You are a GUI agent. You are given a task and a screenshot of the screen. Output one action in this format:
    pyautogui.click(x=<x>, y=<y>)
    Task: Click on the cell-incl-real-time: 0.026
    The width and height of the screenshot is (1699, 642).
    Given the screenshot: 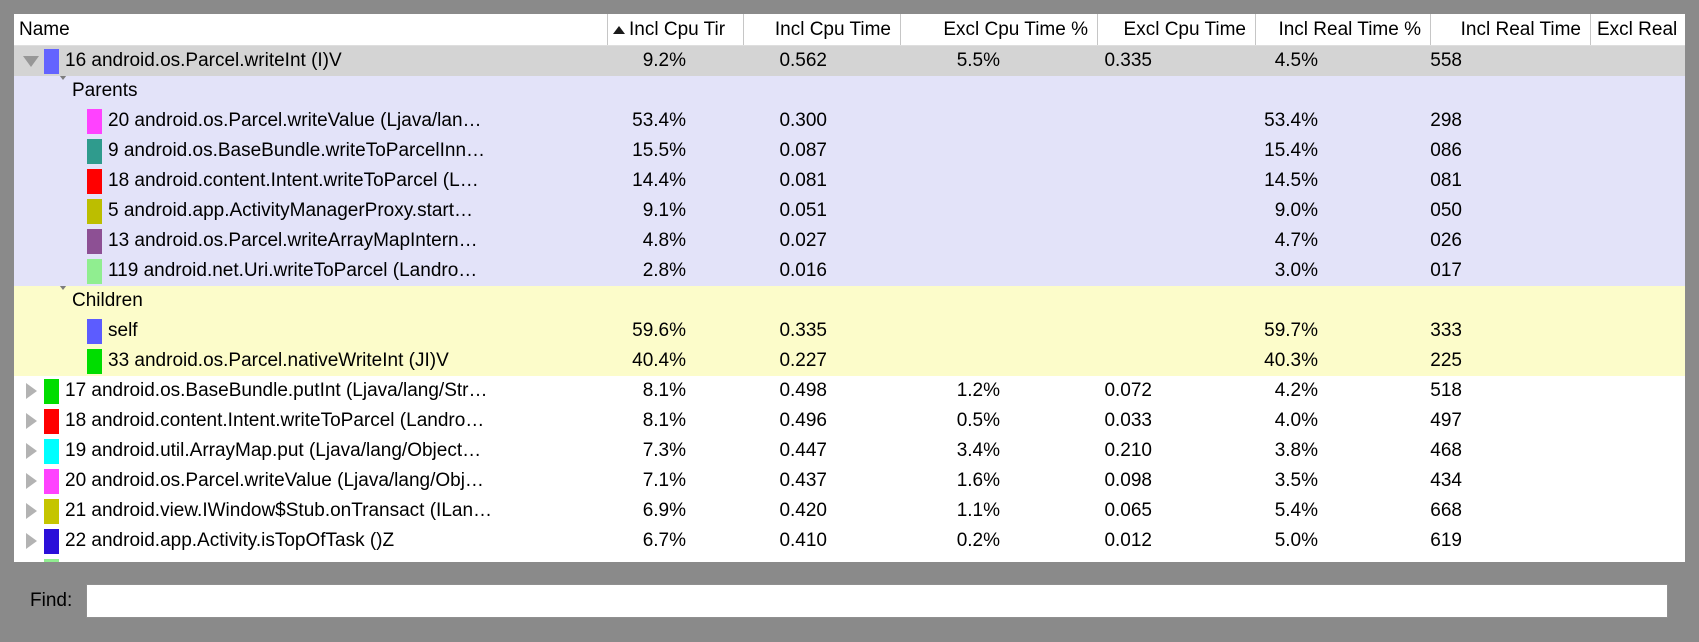 What is the action you would take?
    pyautogui.click(x=1446, y=240)
    